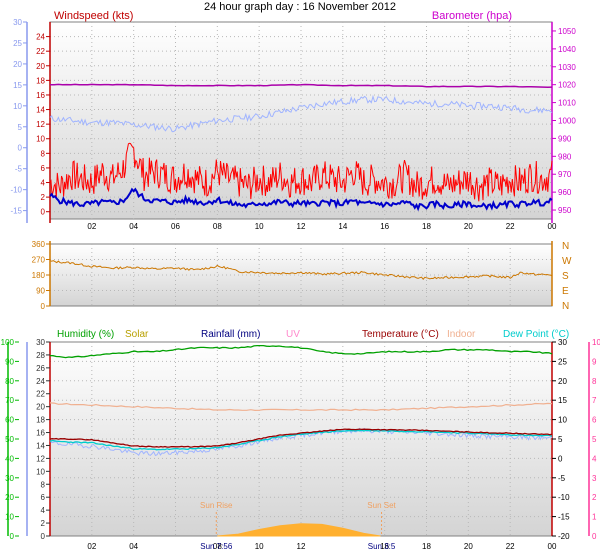 The image size is (600, 560). I want to click on humidity-label: 50, so click(9, 439).